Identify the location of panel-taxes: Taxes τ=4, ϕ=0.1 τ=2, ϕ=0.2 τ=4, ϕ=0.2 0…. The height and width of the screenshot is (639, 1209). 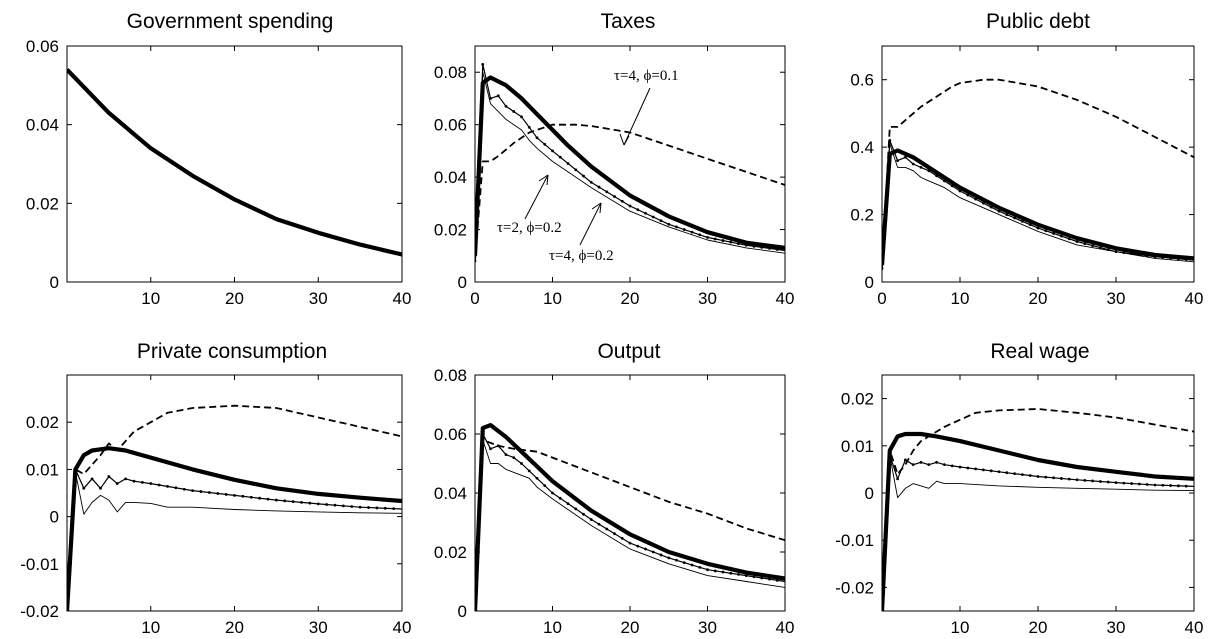
(614, 159).